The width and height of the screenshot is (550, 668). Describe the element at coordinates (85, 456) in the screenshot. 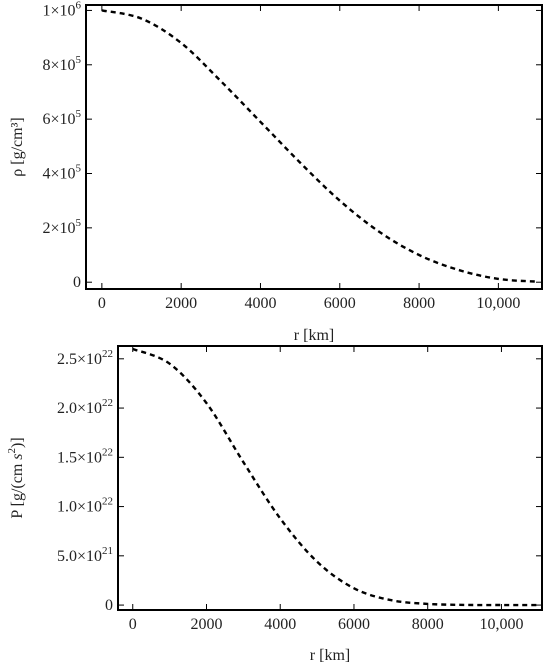

I see `pressure-y-tick-label: 1.5×10²²` at that location.